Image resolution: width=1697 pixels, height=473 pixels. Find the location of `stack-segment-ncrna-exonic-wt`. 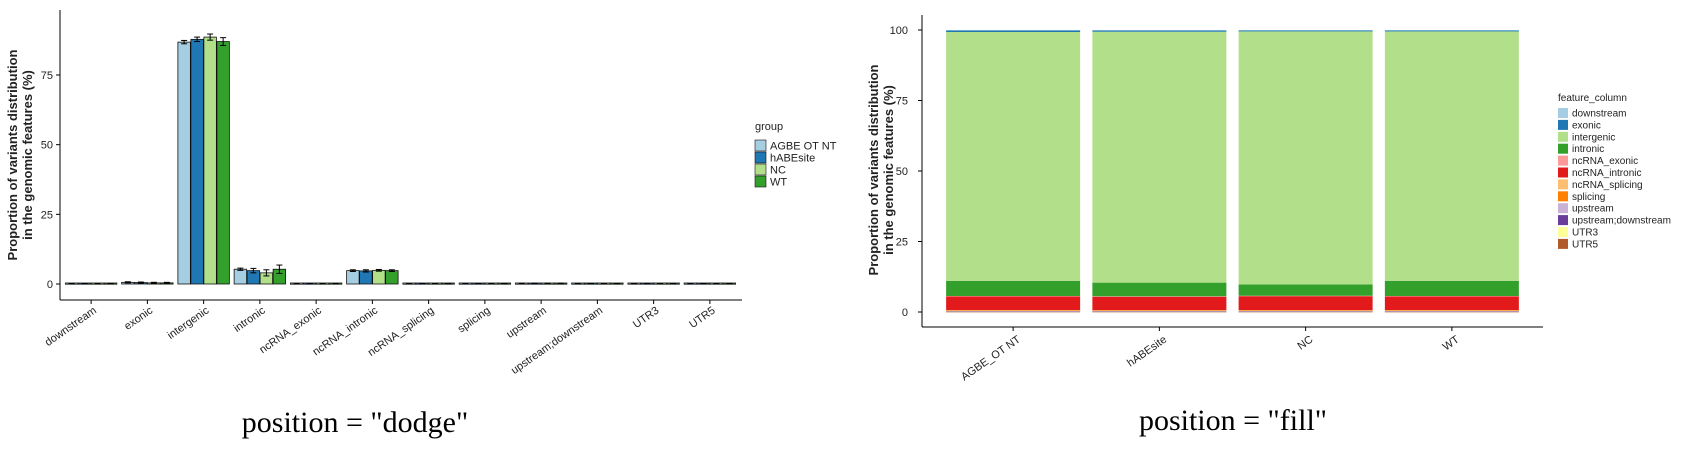

stack-segment-ncrna-exonic-wt is located at coordinates (1451, 296).